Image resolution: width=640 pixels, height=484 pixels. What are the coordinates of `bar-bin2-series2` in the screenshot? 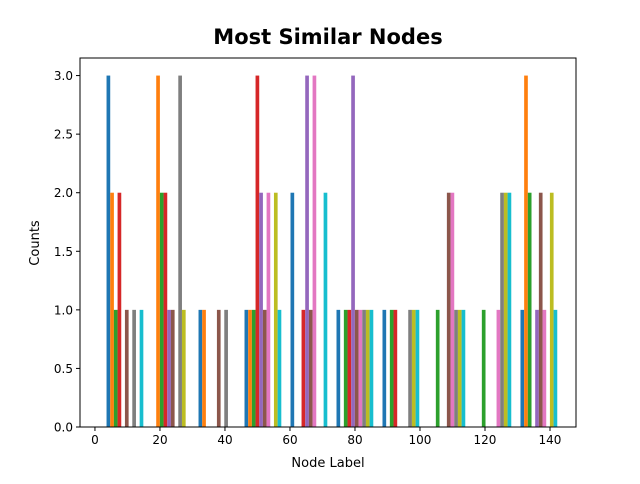 It's located at (158, 251).